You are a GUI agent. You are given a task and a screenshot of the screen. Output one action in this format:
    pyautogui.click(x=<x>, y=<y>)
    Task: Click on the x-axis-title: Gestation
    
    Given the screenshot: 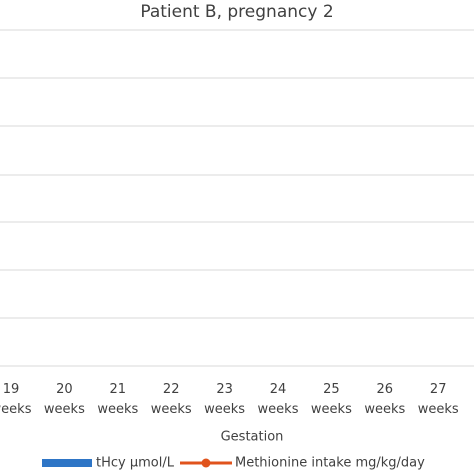 What is the action you would take?
    pyautogui.click(x=252, y=437)
    